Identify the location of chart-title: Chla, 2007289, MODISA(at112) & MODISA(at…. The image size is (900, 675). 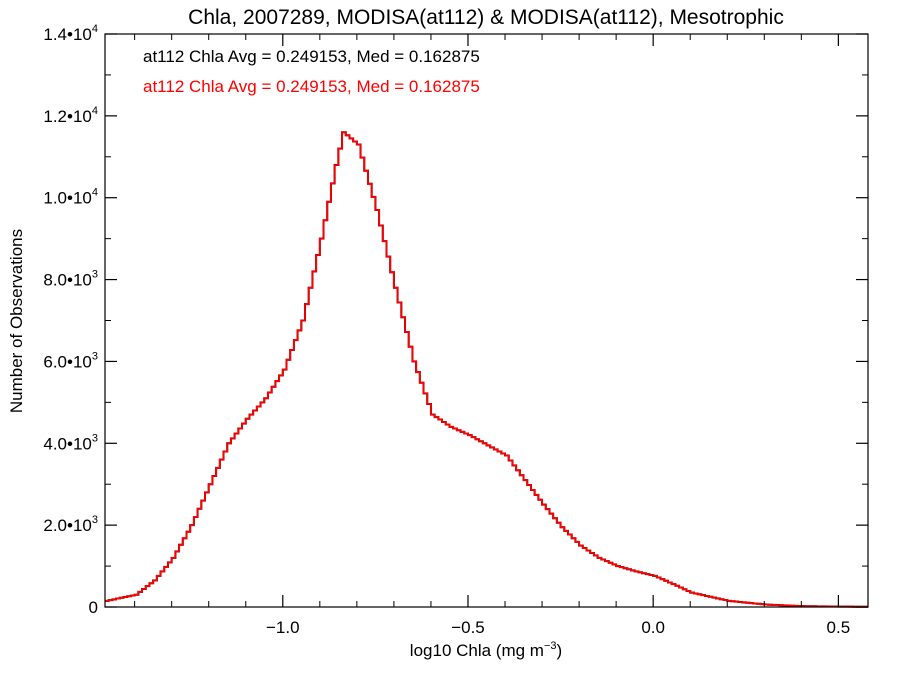
(486, 17).